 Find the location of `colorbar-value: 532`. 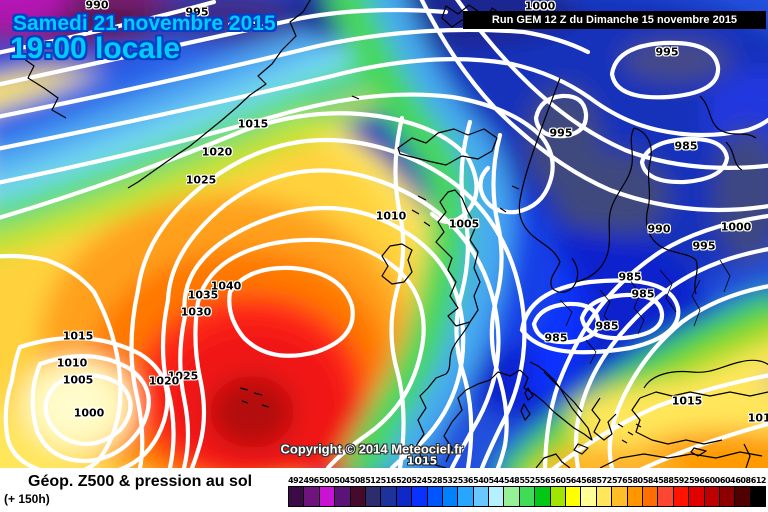

colorbar-value: 532 is located at coordinates (450, 480).